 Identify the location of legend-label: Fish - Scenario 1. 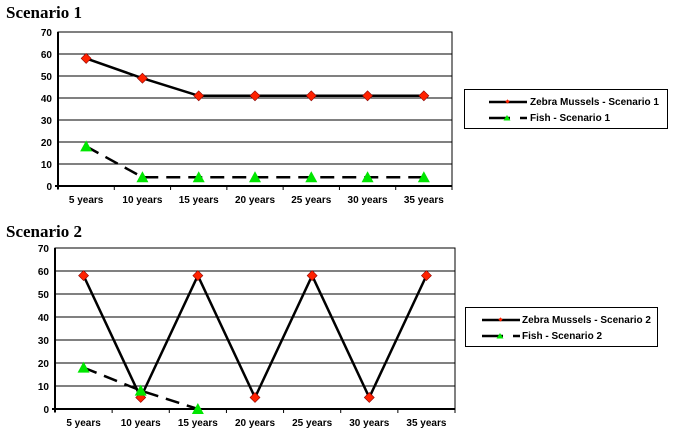
(570, 118).